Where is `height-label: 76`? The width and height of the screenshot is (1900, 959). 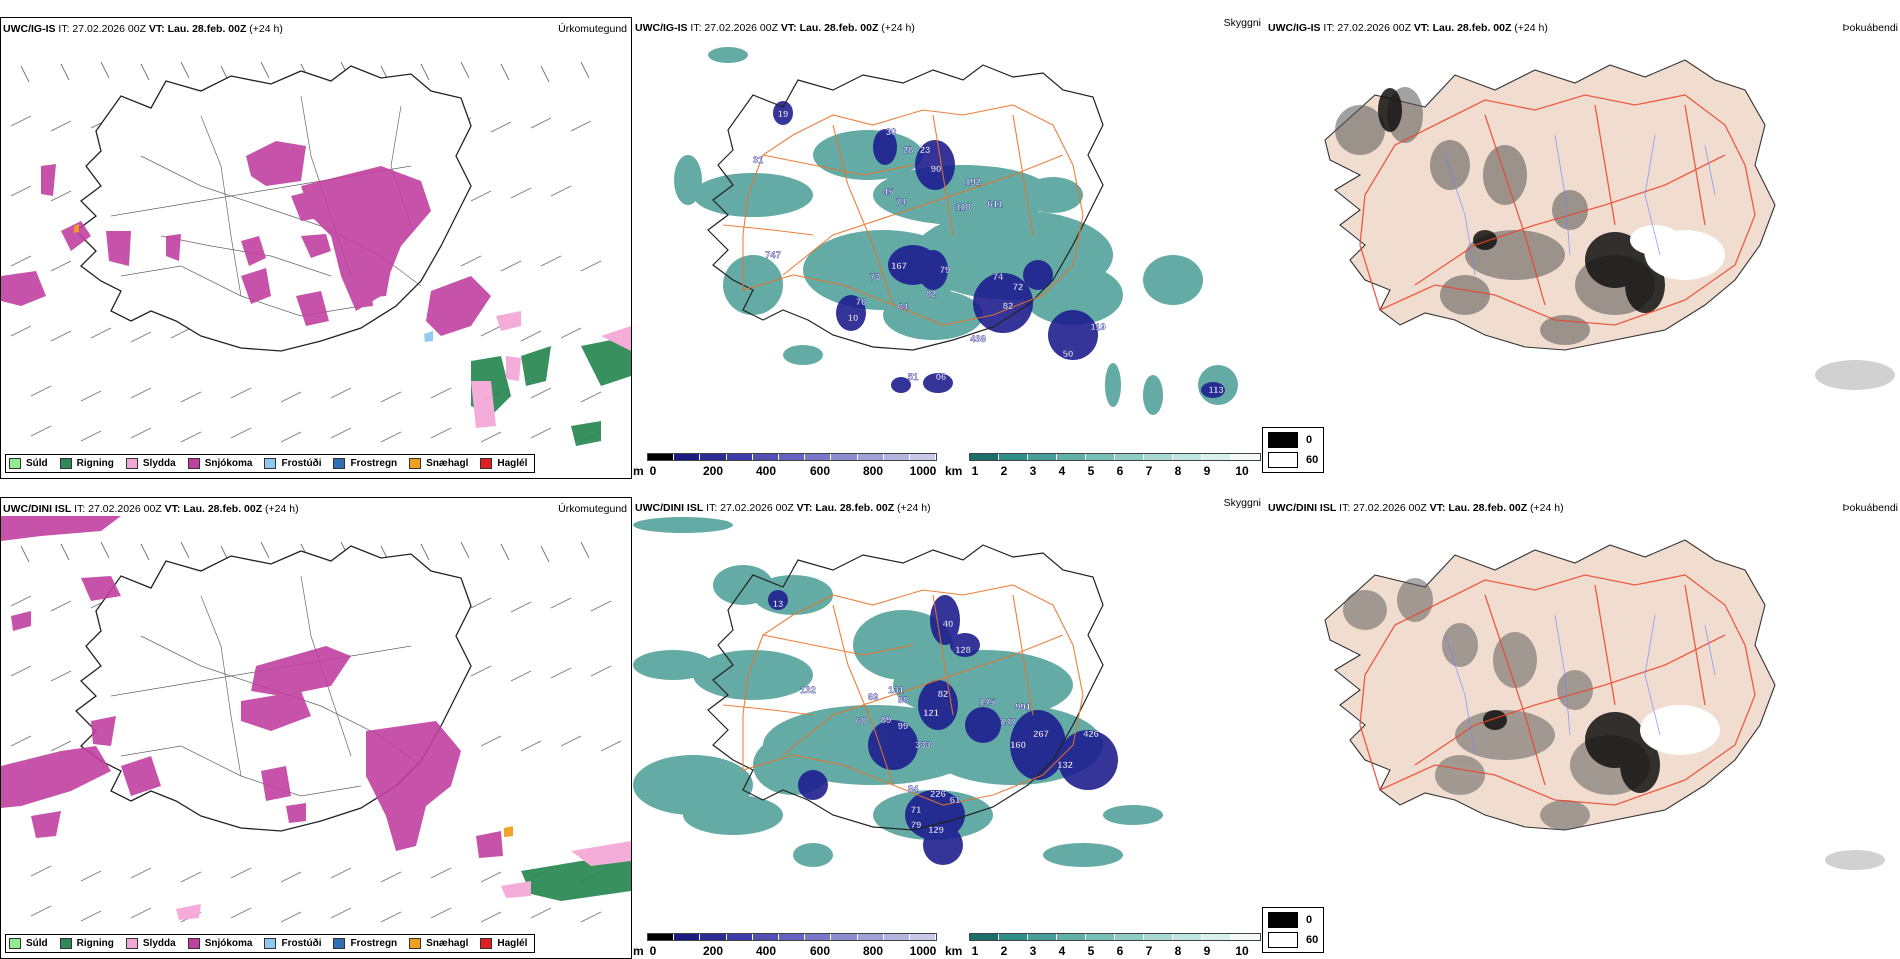 height-label: 76 is located at coordinates (861, 302).